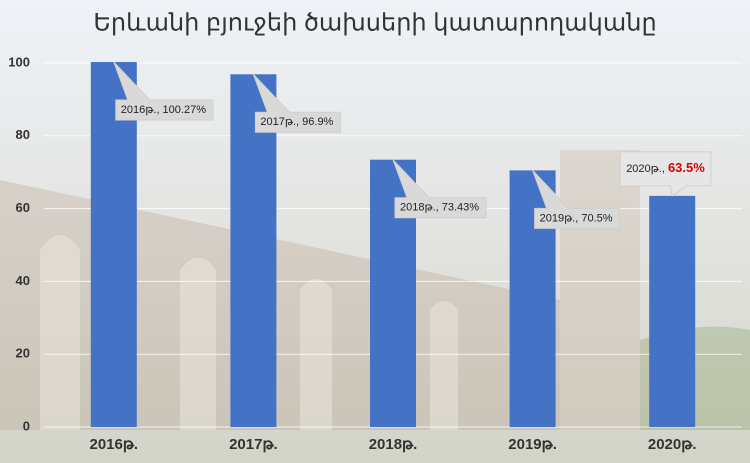 This screenshot has width=750, height=463. Describe the element at coordinates (253, 444) in the screenshot. I see `x-tick-label: 2017թ.` at that location.